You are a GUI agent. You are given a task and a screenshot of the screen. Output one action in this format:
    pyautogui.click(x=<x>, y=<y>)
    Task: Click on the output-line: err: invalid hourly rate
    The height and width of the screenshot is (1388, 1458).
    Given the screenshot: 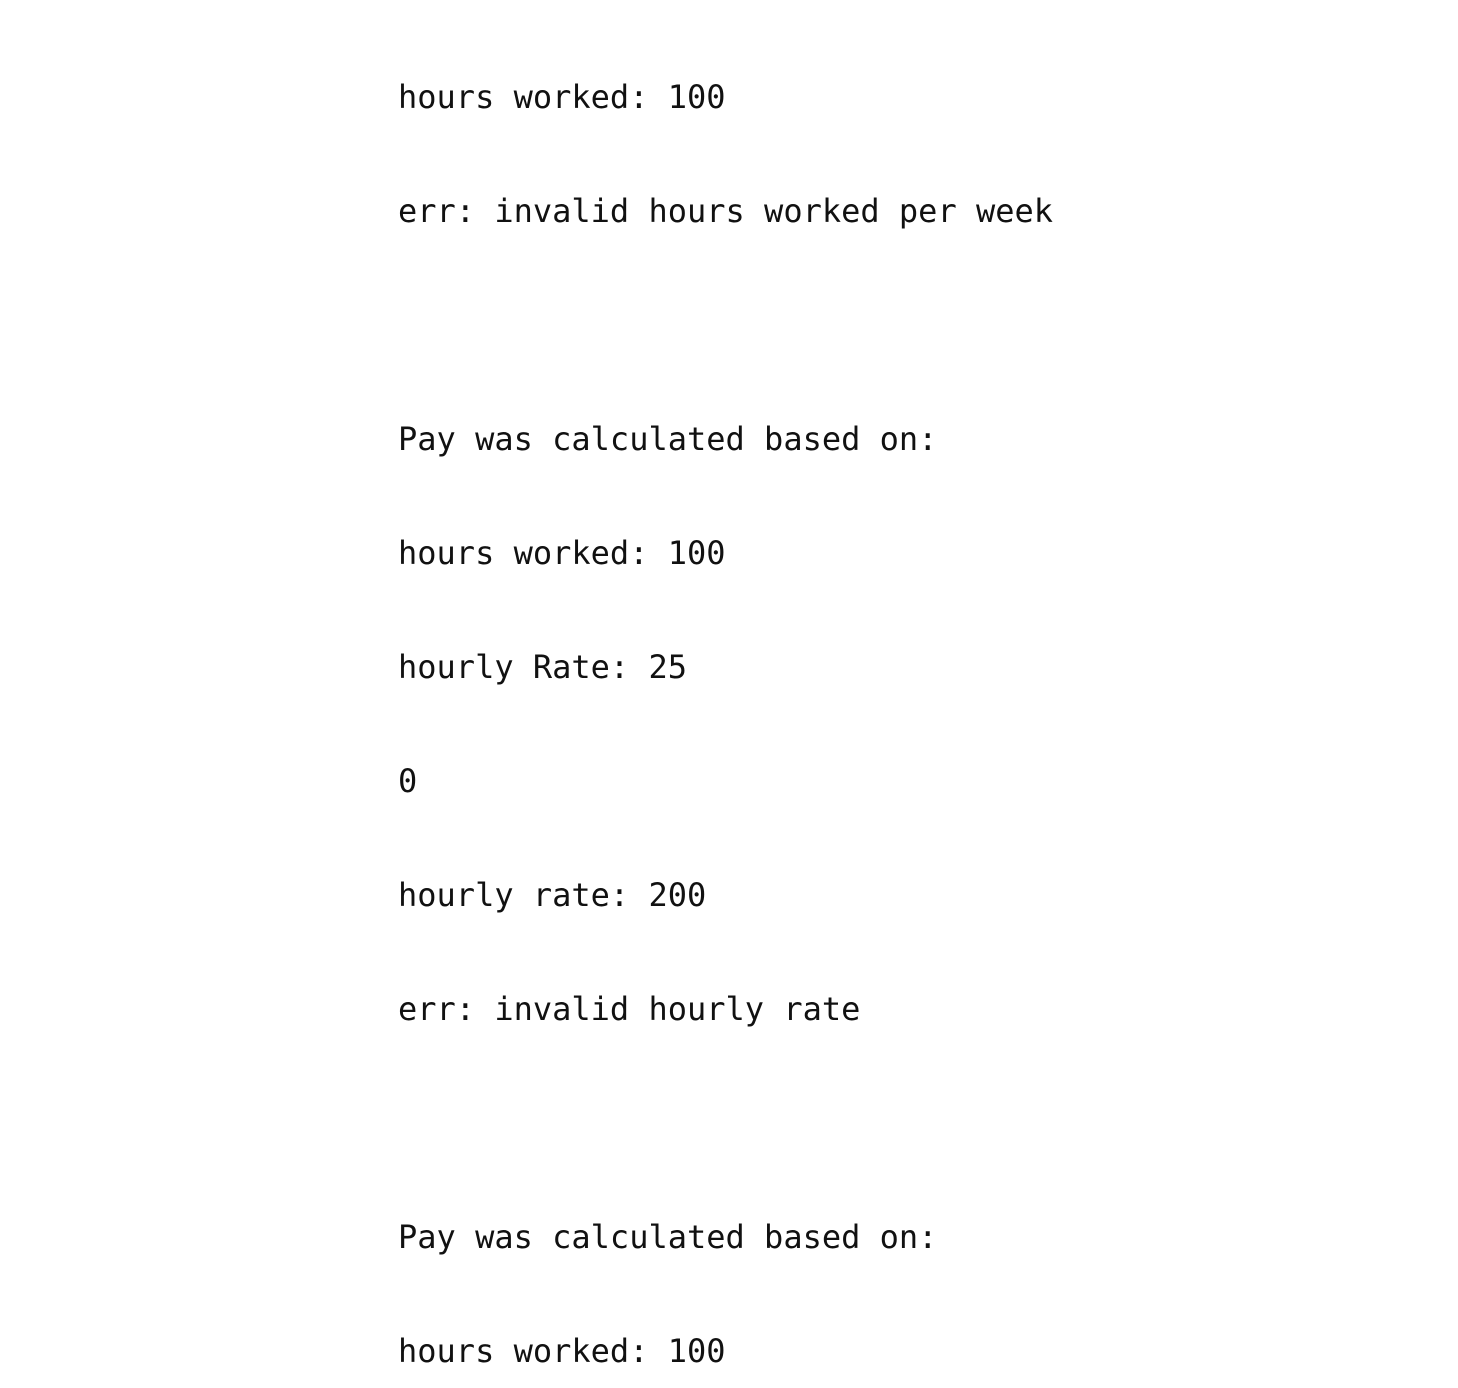 What is the action you would take?
    pyautogui.click(x=629, y=1009)
    